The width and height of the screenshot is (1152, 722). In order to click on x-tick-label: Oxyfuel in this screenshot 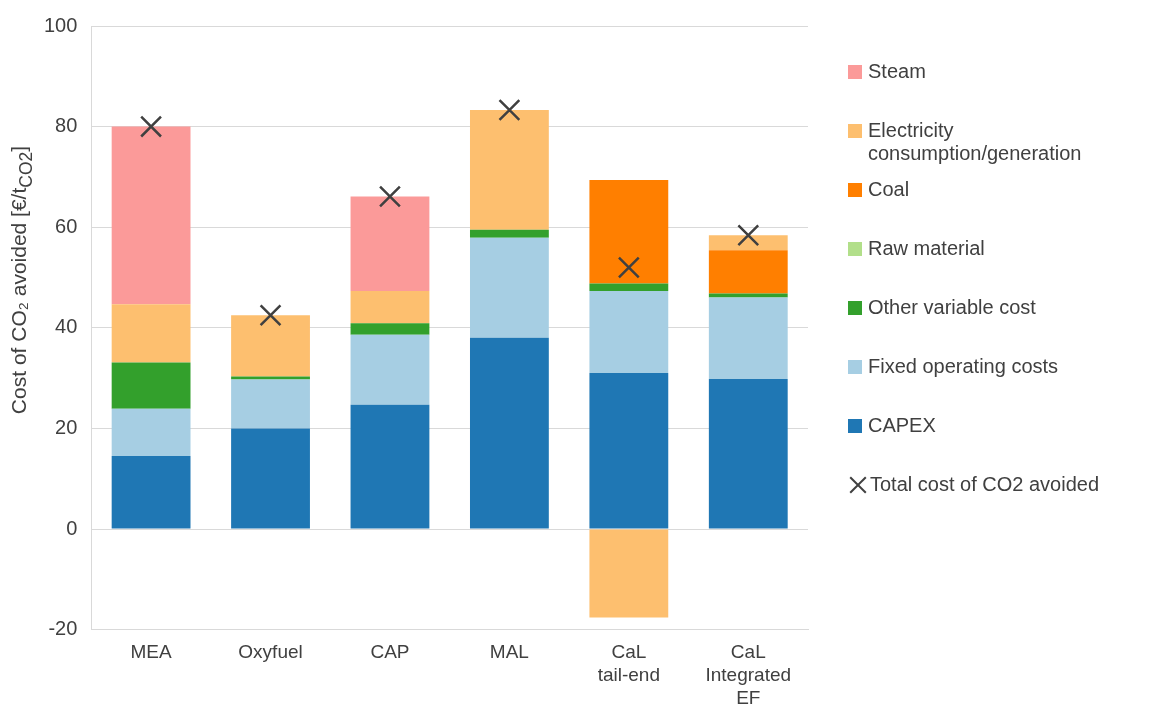, I will do `click(270, 652)`.